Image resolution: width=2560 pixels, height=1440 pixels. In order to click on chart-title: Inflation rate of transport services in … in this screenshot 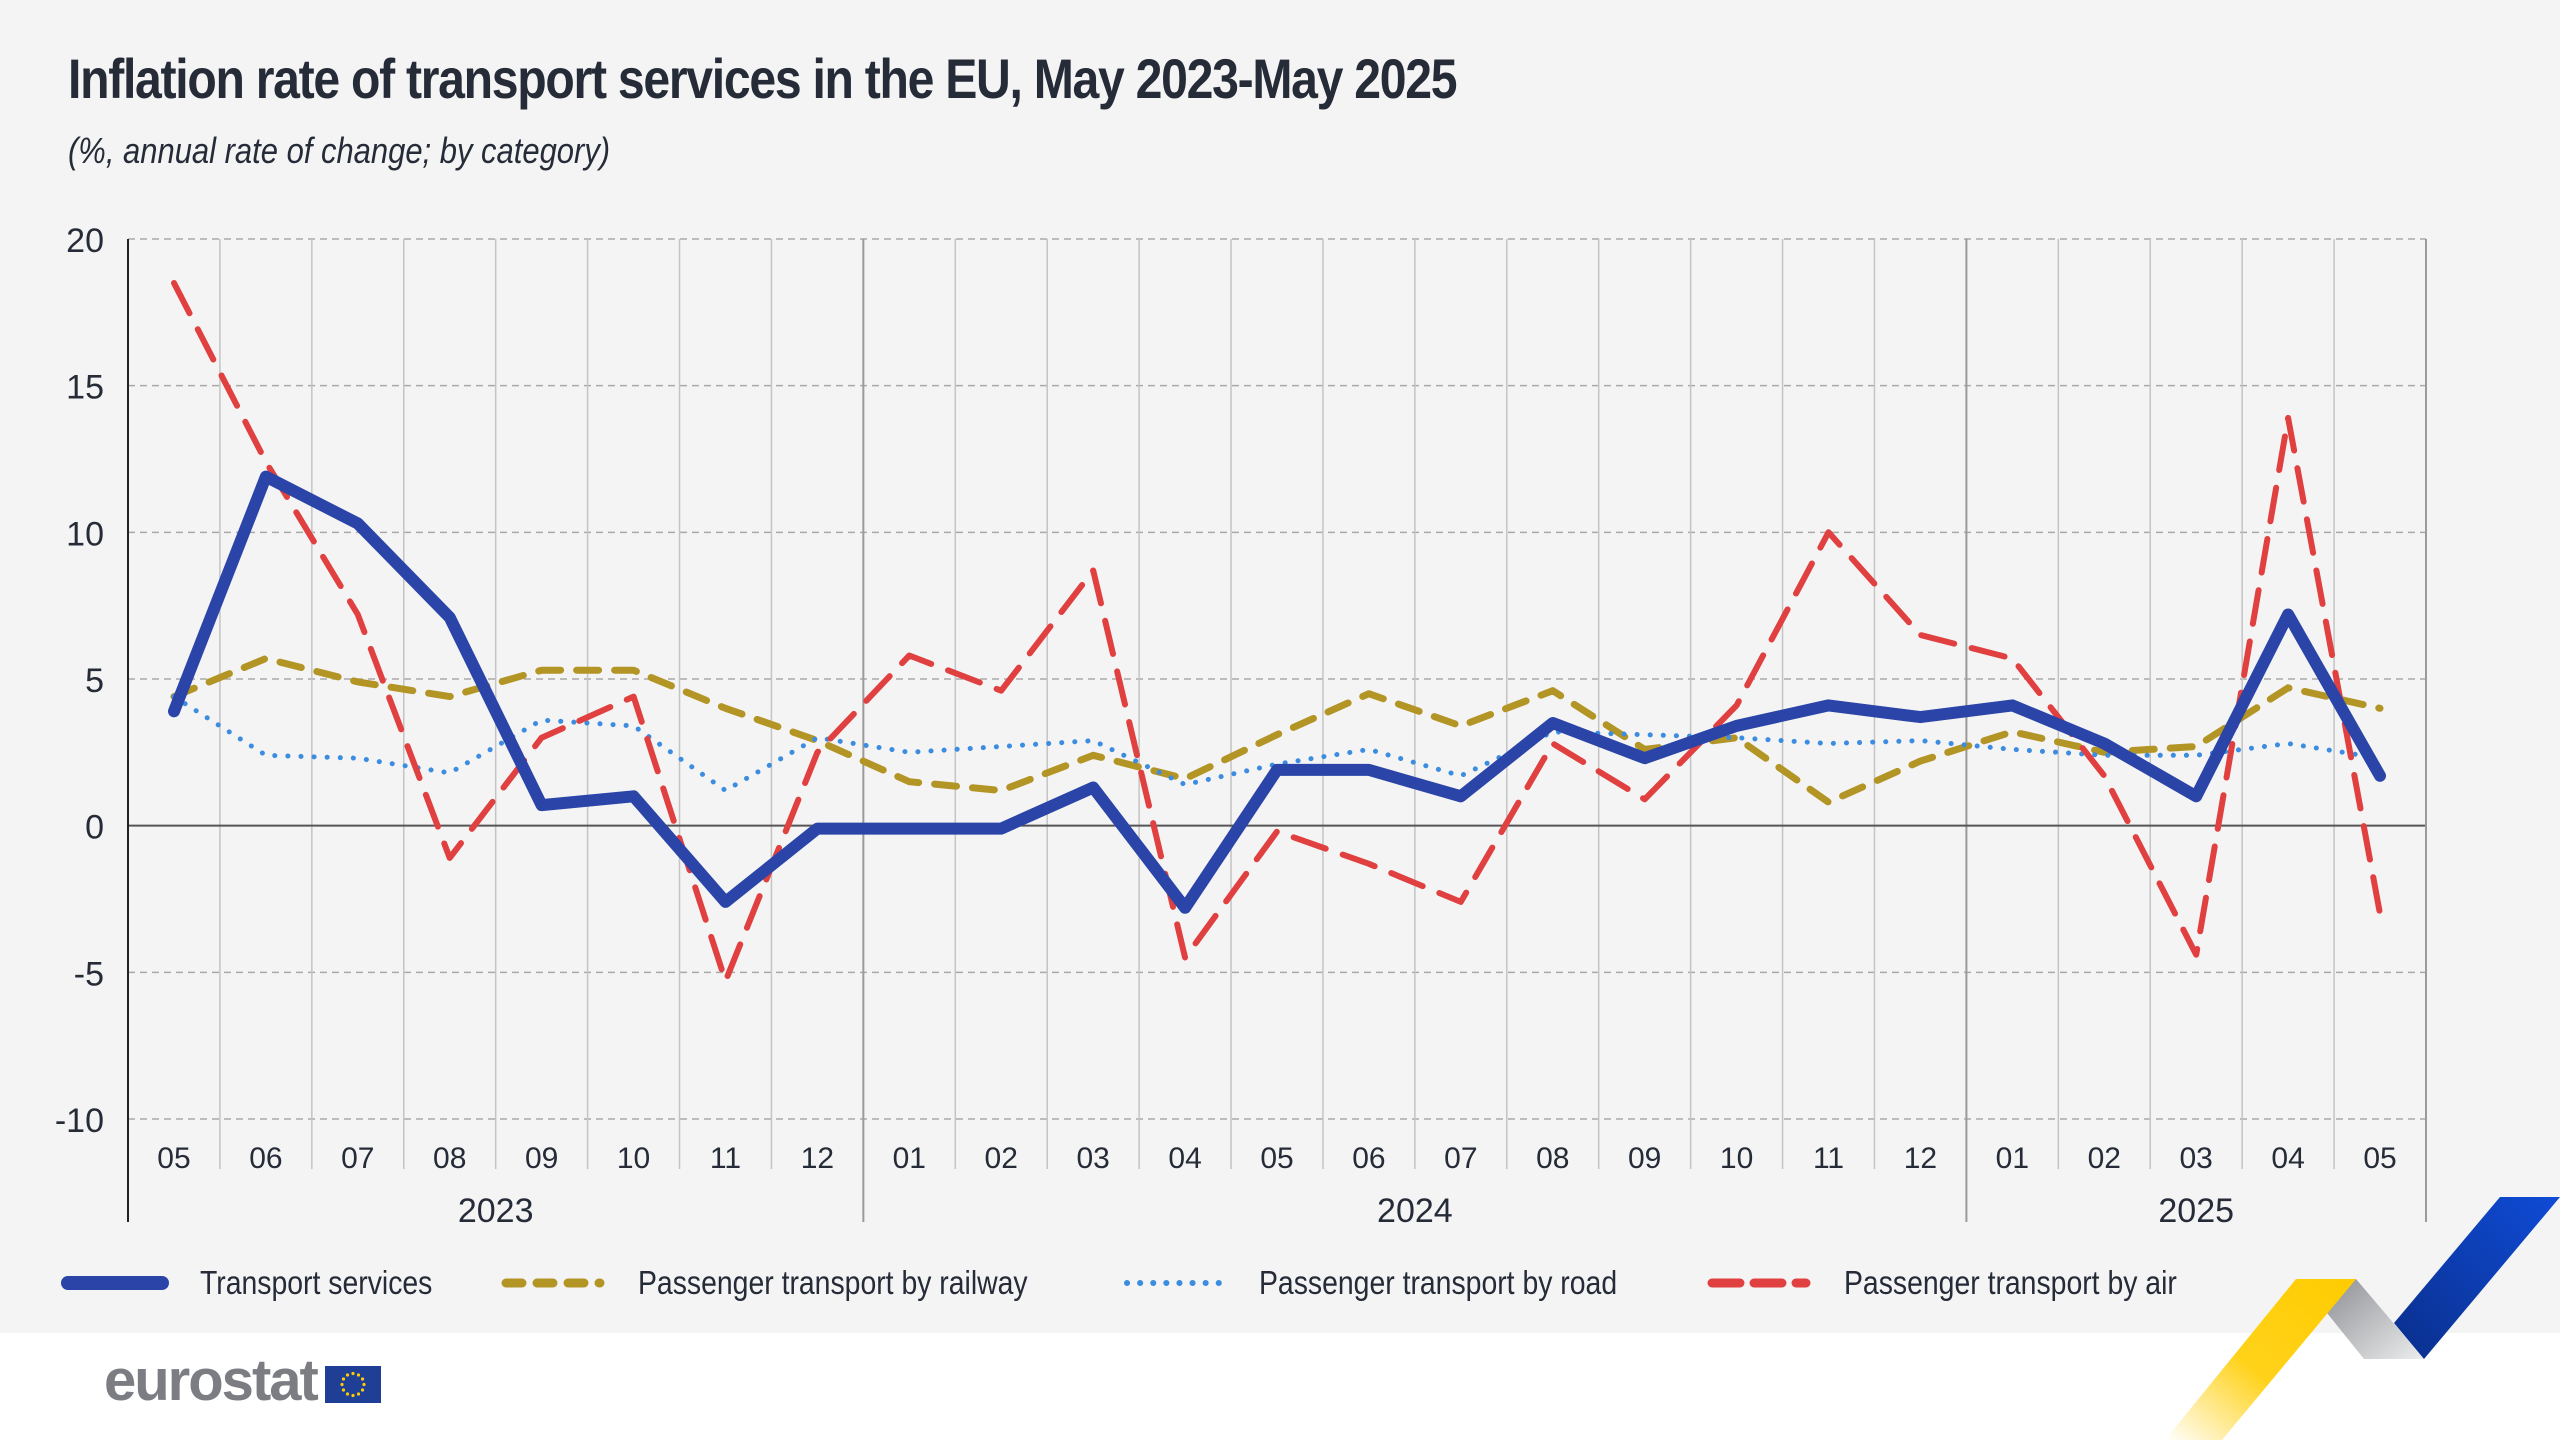, I will do `click(763, 78)`.